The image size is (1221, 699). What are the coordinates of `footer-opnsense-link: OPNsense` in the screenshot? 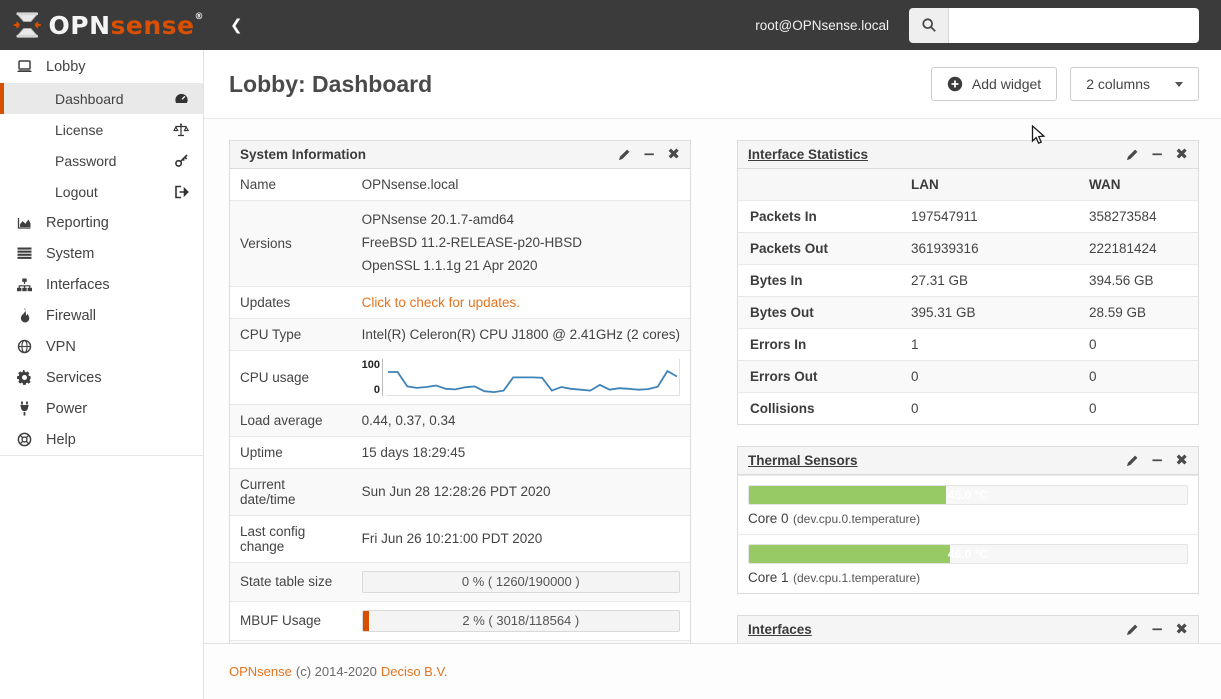 It's located at (260, 671).